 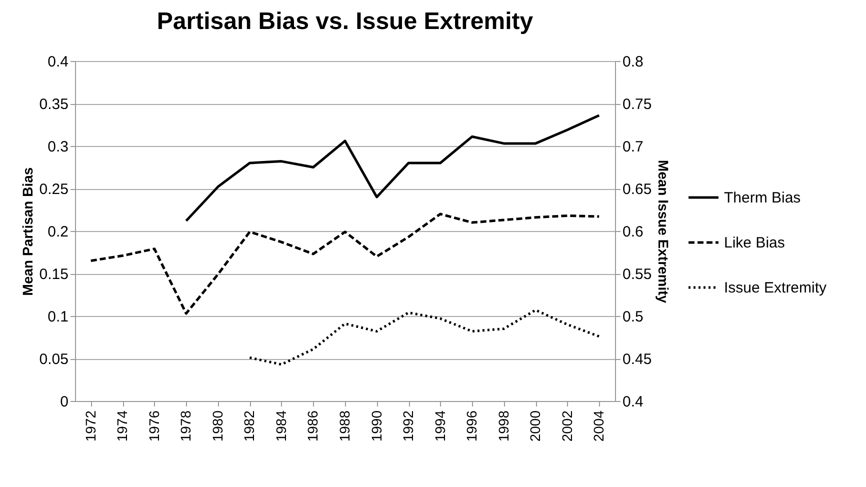 I want to click on x-tick-label: 1980, so click(x=217, y=426).